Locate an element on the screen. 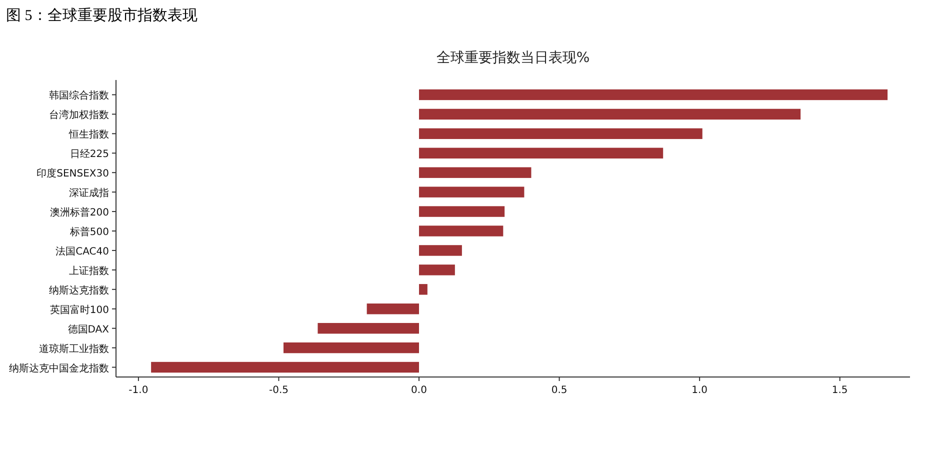 Image resolution: width=938 pixels, height=451 pixels. y-tick-label: 标普500 is located at coordinates (88, 232).